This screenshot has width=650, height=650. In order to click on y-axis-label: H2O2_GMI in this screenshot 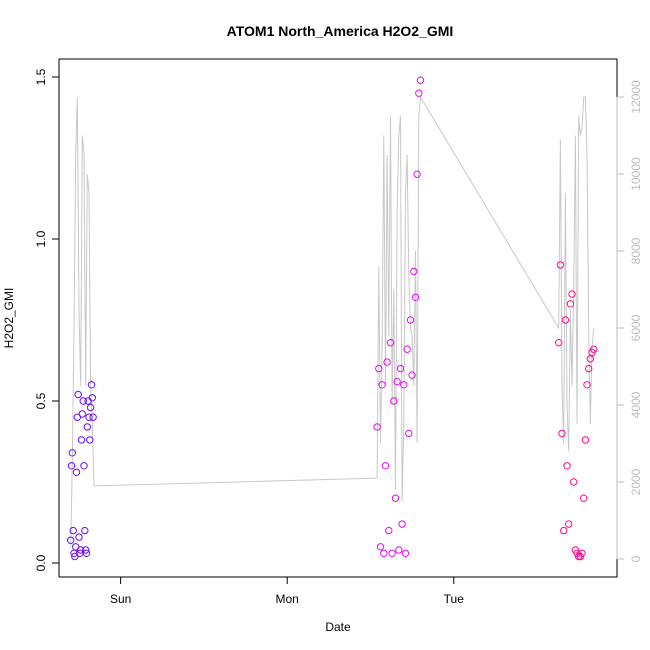, I will do `click(9, 318)`.